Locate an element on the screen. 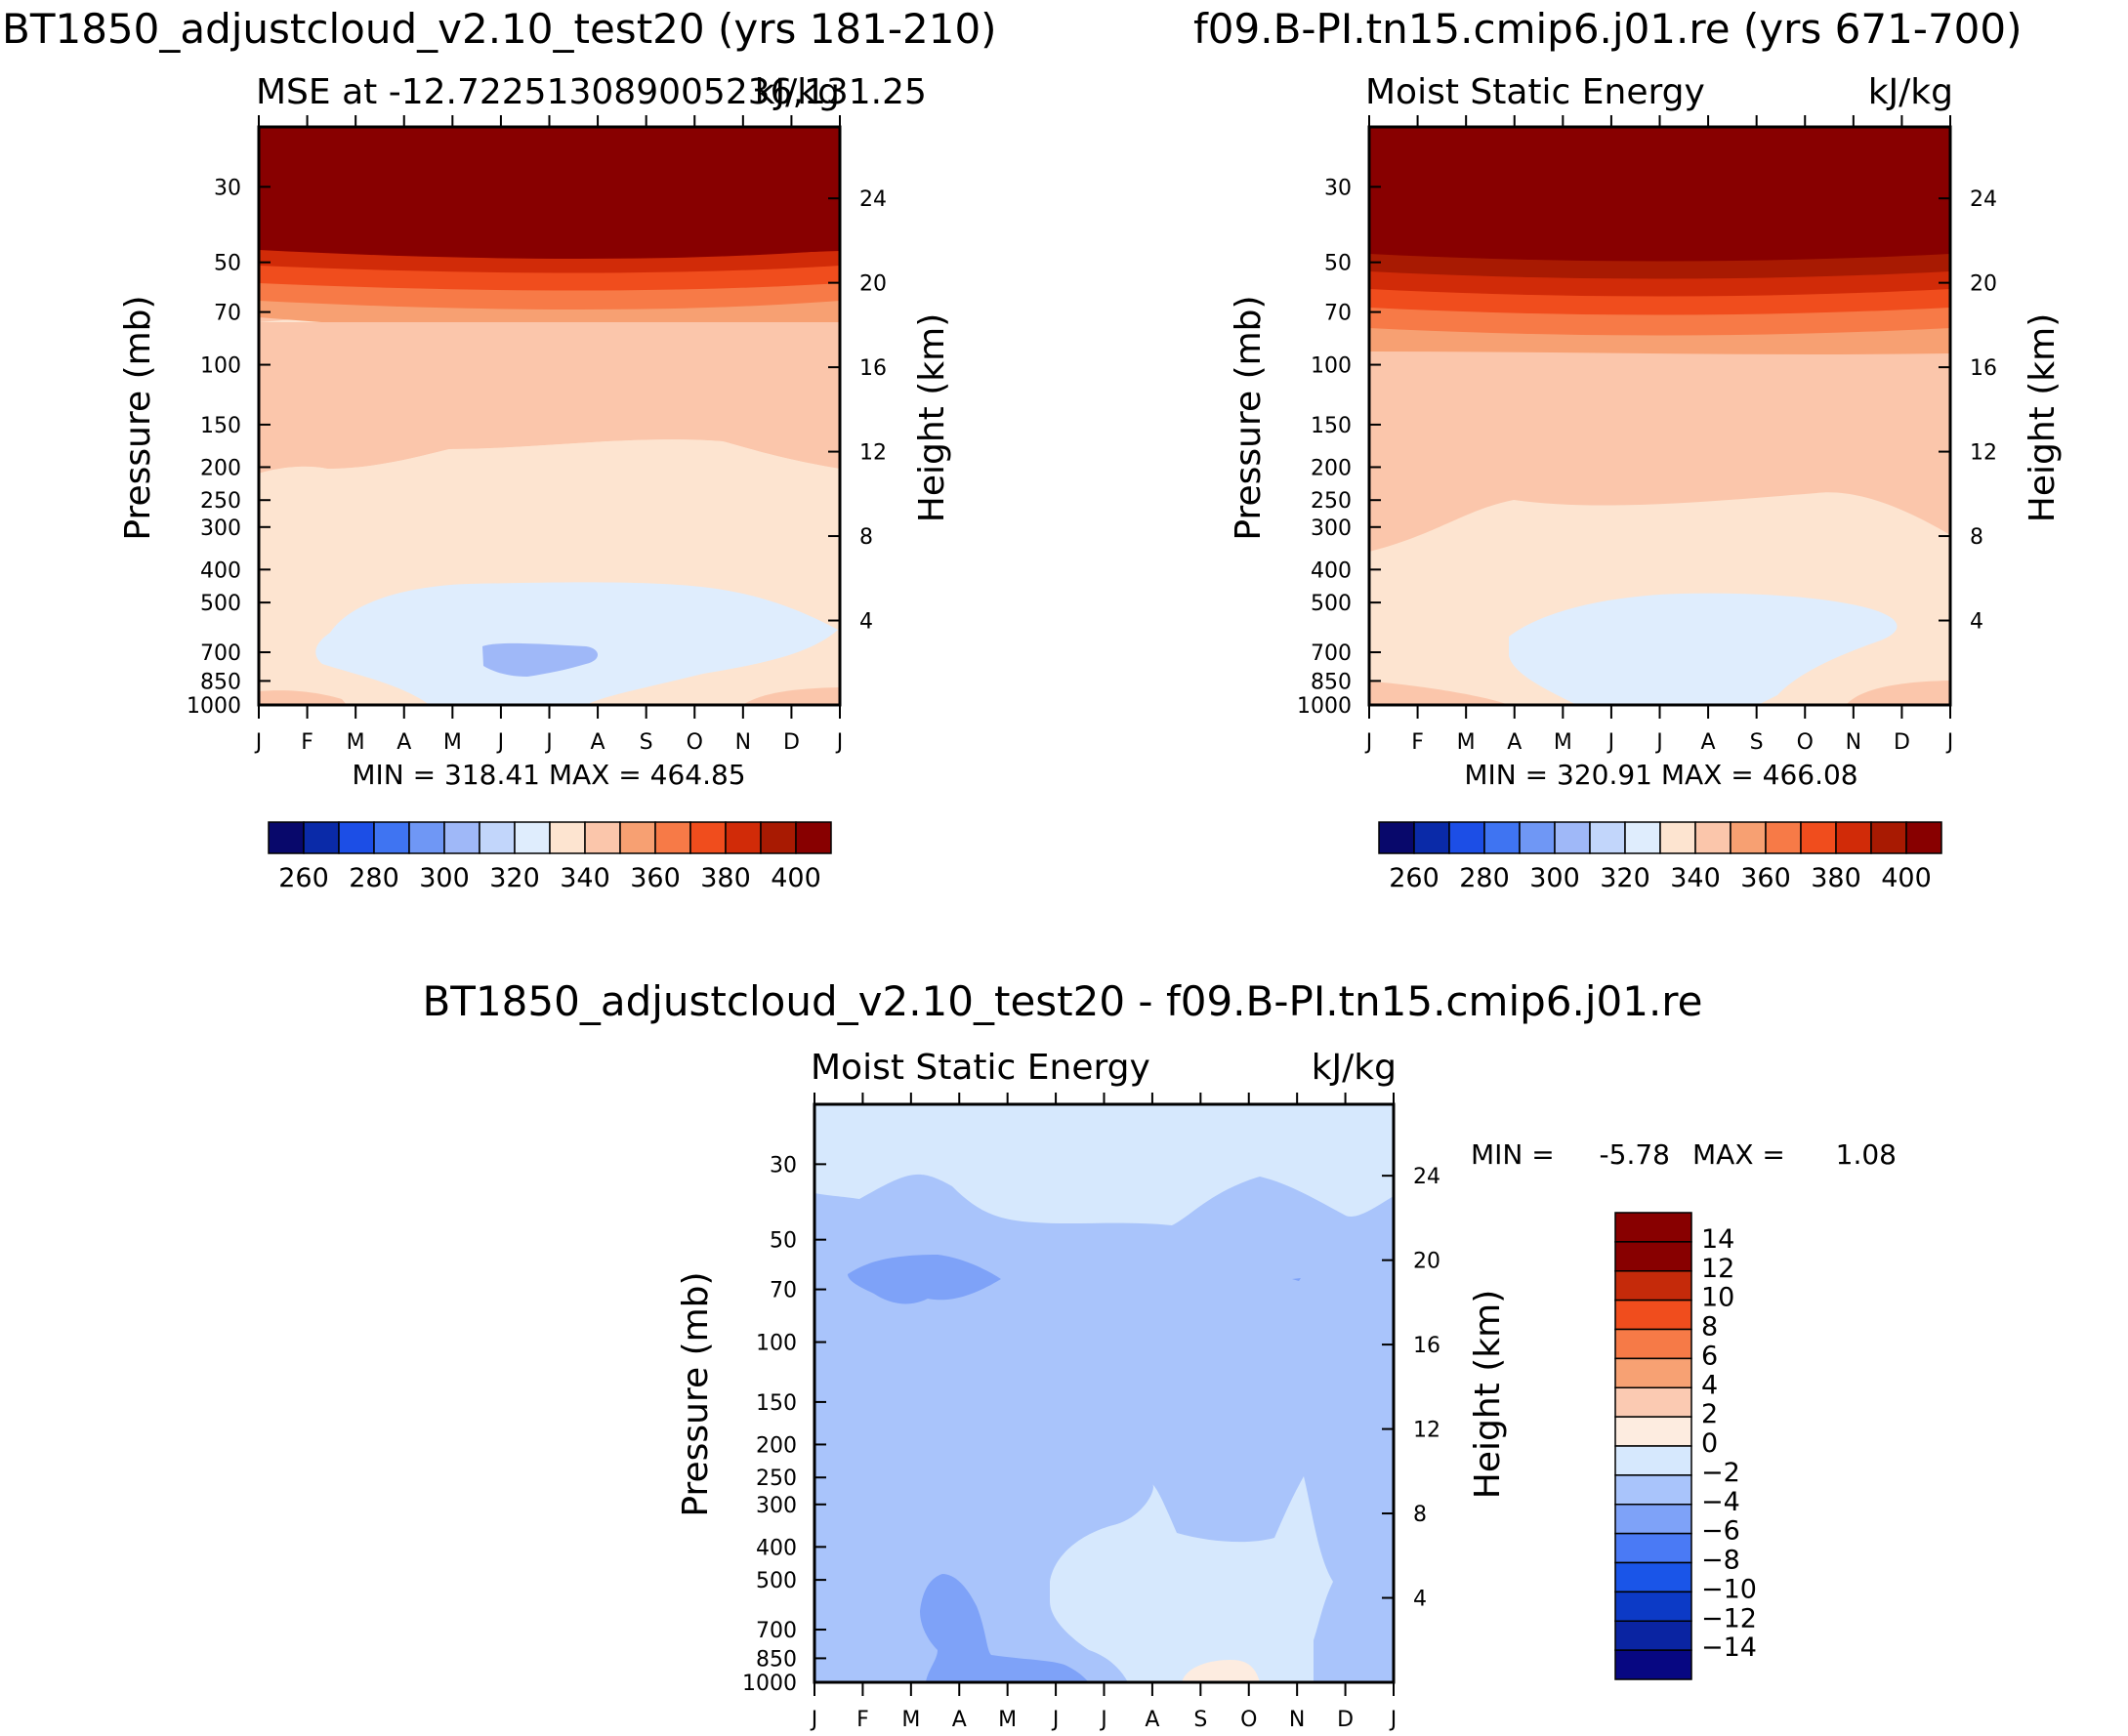  plot-title-test: MSE at -12.722513089005236,131.25 is located at coordinates (591, 92).